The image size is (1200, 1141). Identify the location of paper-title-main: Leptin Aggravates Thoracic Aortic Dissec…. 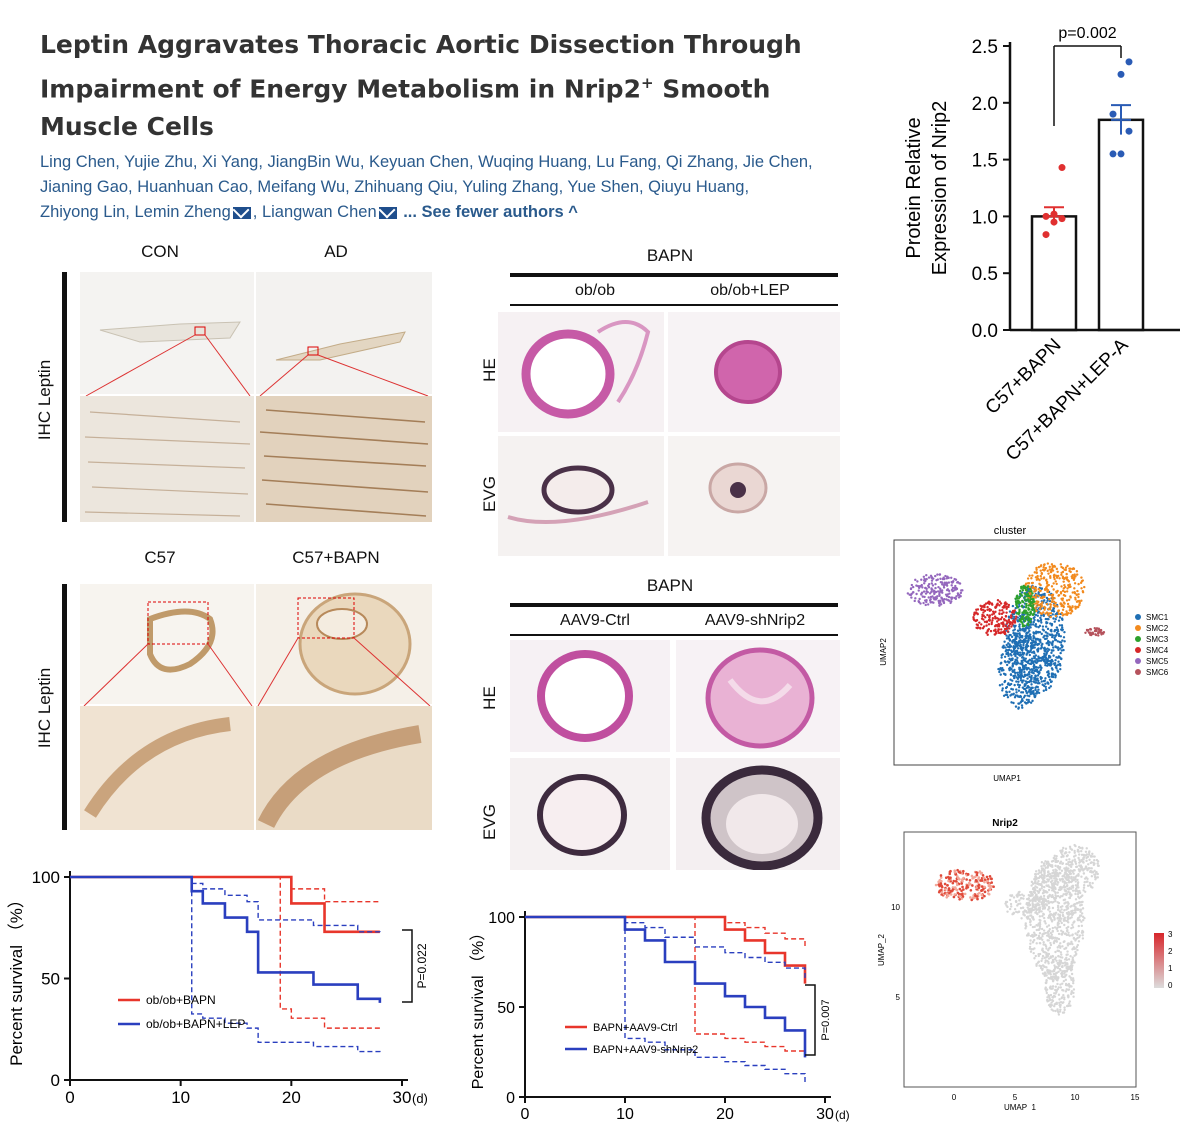
(421, 67).